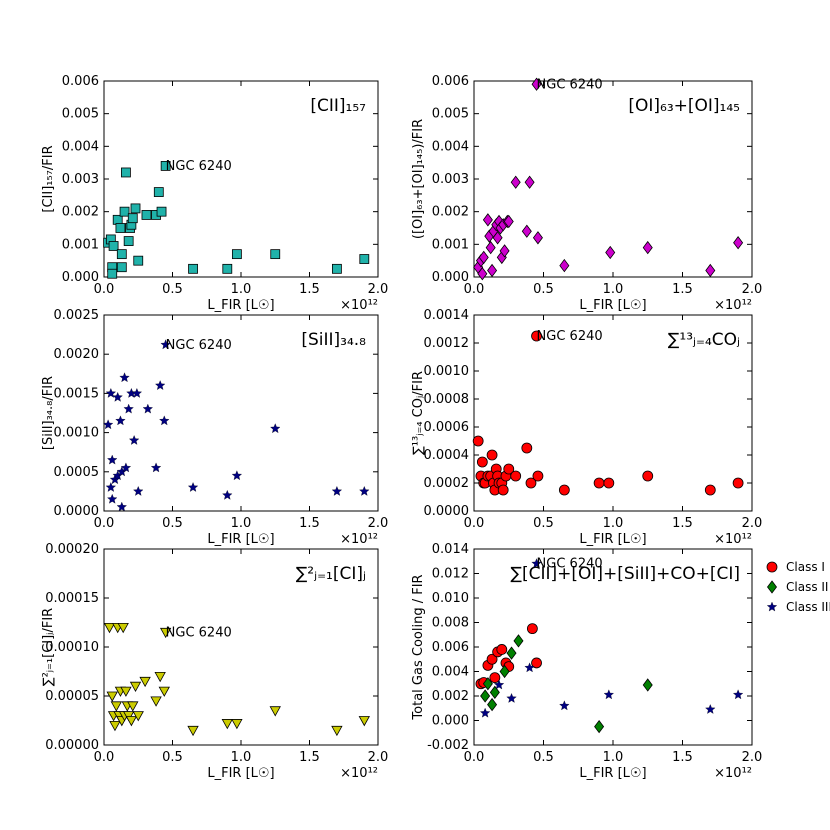 This screenshot has height=830, width=830. What do you see at coordinates (80, 146) in the screenshot?
I see `y-tick-label: 0.004` at bounding box center [80, 146].